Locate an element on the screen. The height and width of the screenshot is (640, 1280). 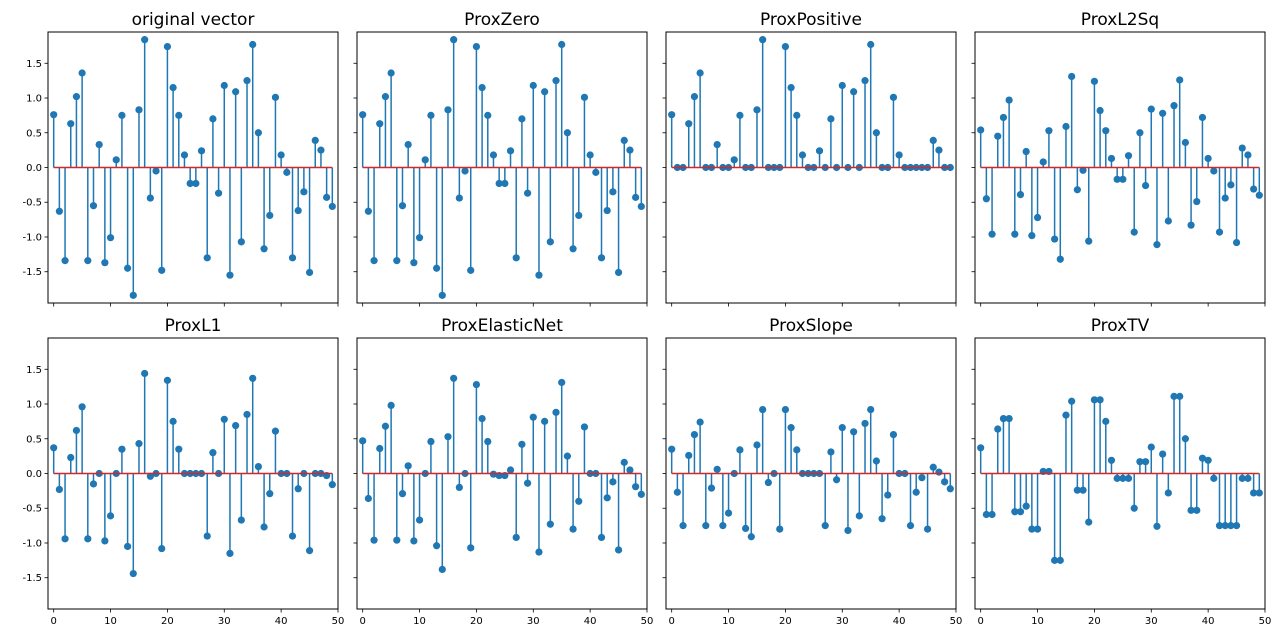
x-tick-label: 10 is located at coordinates (728, 621).